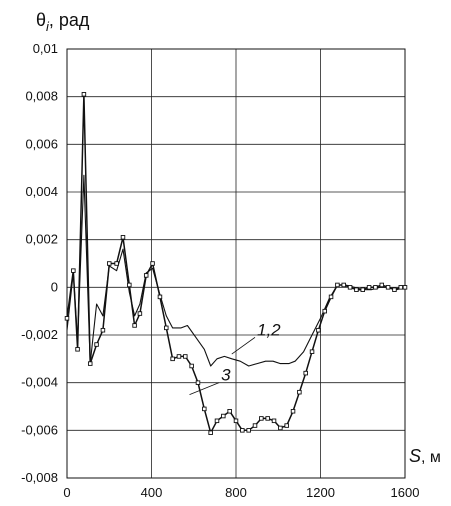 The height and width of the screenshot is (506, 451). Describe the element at coordinates (269, 329) in the screenshot. I see `annotation-label-1: 1,2` at that location.